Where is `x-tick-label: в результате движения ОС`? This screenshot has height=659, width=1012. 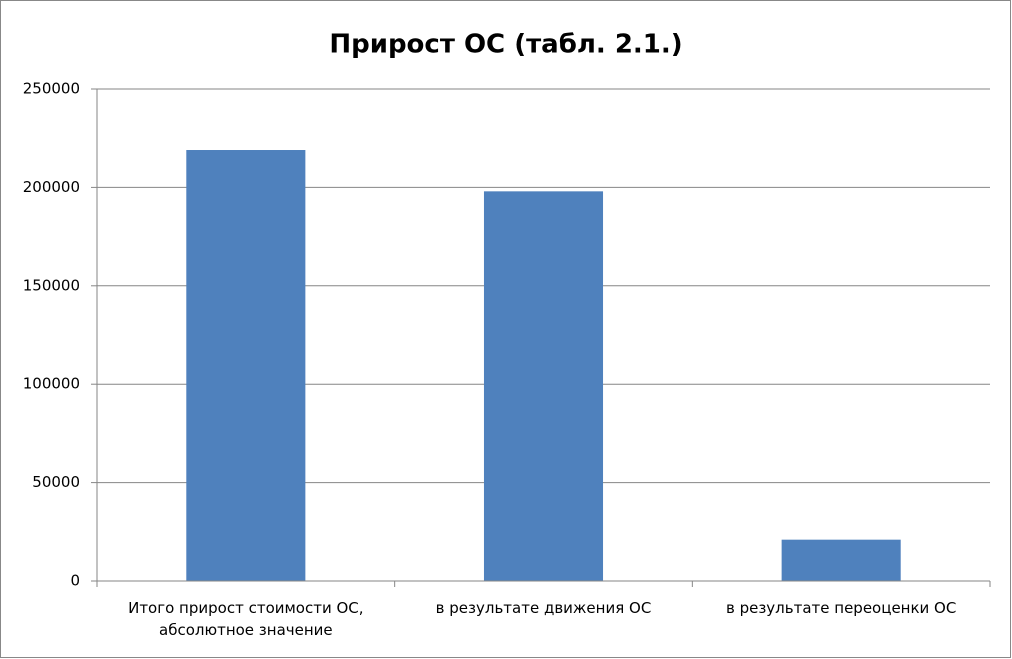 x-tick-label: в результате движения ОС is located at coordinates (543, 608).